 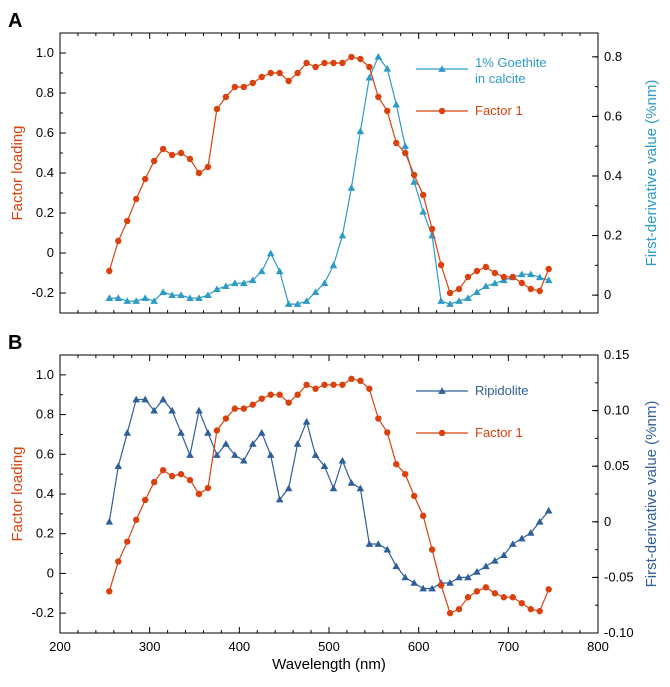 I want to click on legend-item: Ripidolite, so click(x=472, y=390).